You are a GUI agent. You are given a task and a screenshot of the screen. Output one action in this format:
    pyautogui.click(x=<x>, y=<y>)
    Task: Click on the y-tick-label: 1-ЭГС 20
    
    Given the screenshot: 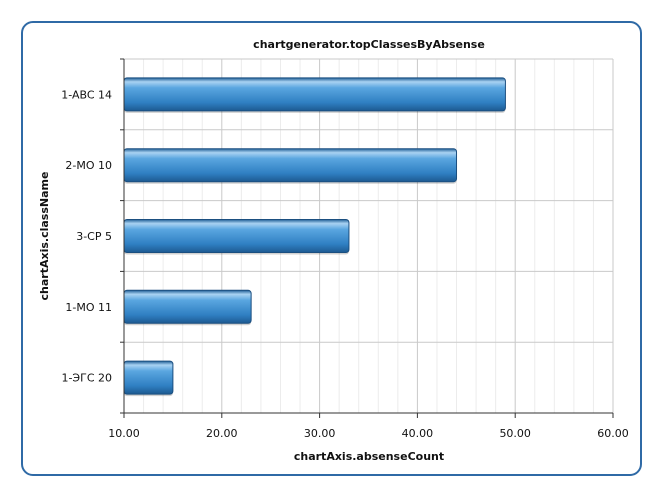 What is the action you would take?
    pyautogui.click(x=86, y=378)
    